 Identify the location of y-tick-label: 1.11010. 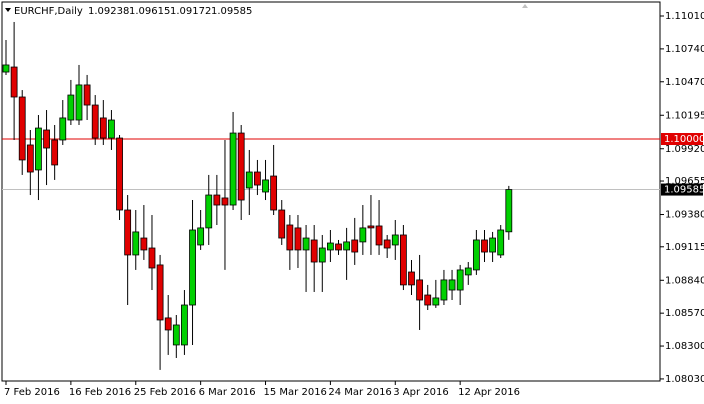
(684, 16).